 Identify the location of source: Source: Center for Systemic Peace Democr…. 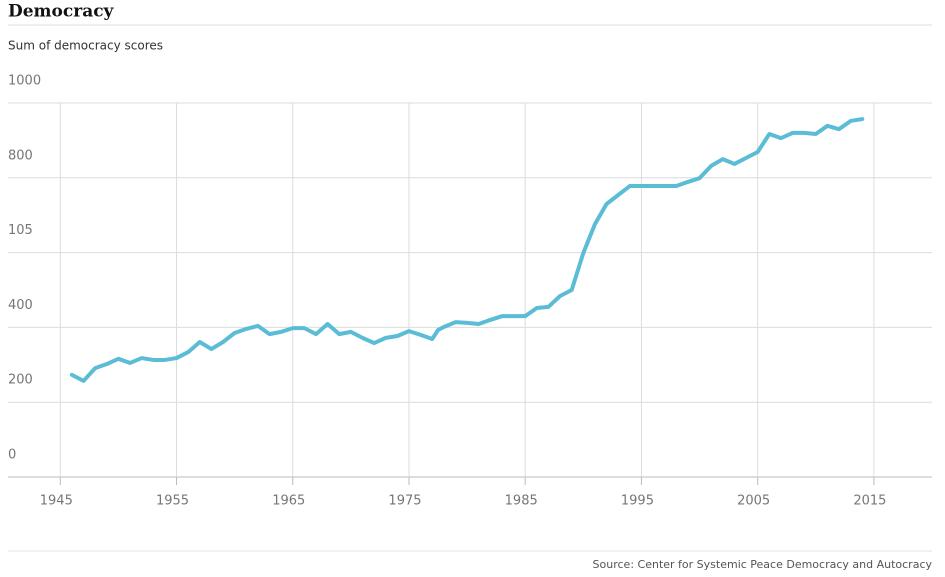
(763, 564).